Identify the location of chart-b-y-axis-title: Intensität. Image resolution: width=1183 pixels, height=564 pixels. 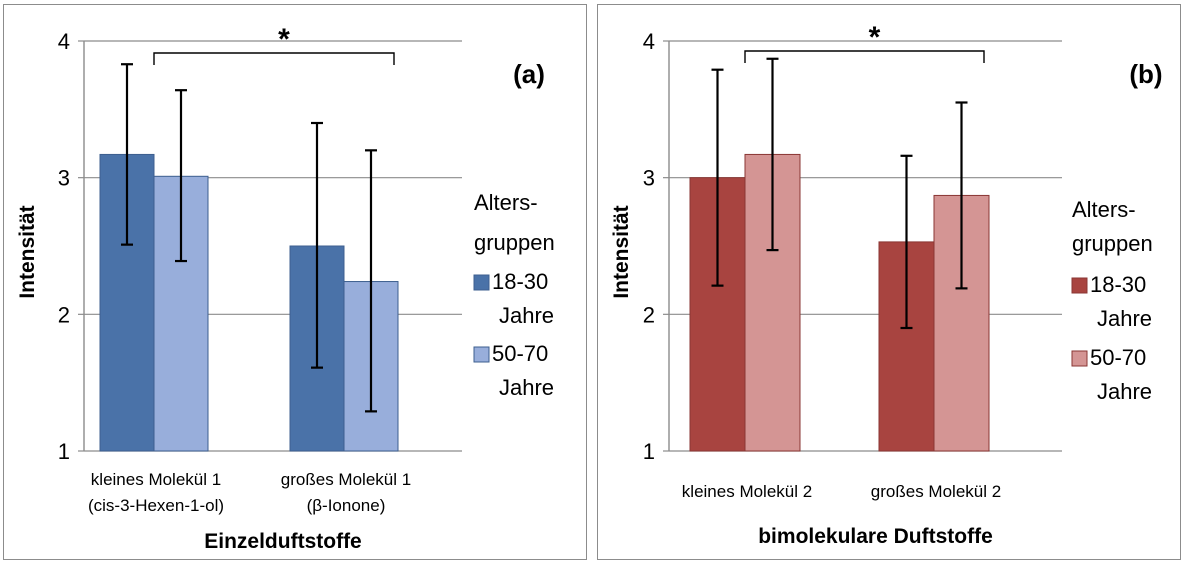
(621, 251).